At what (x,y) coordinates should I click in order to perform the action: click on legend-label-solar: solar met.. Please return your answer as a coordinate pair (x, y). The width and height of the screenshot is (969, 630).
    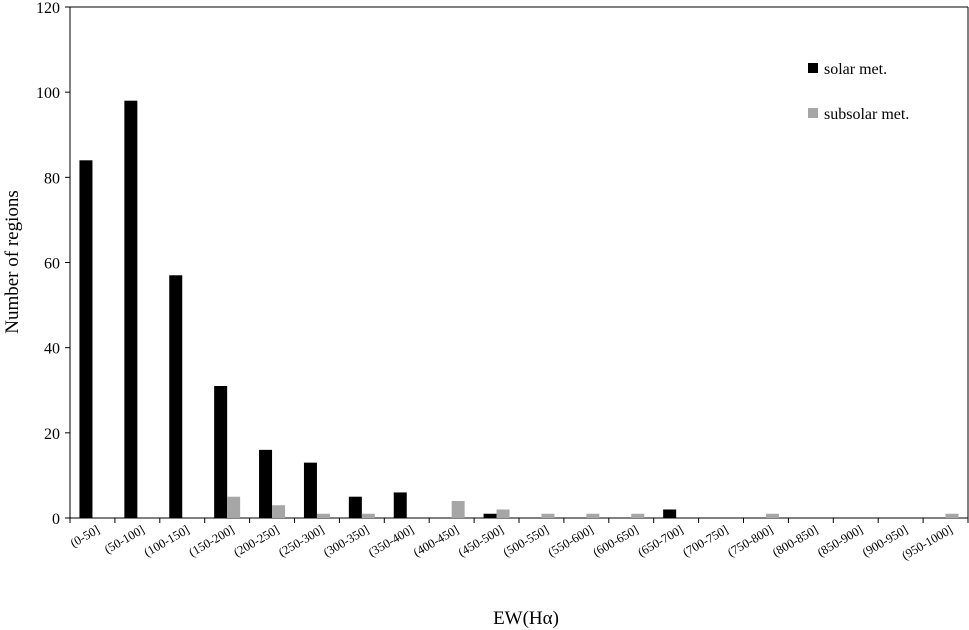
    Looking at the image, I should click on (855, 69).